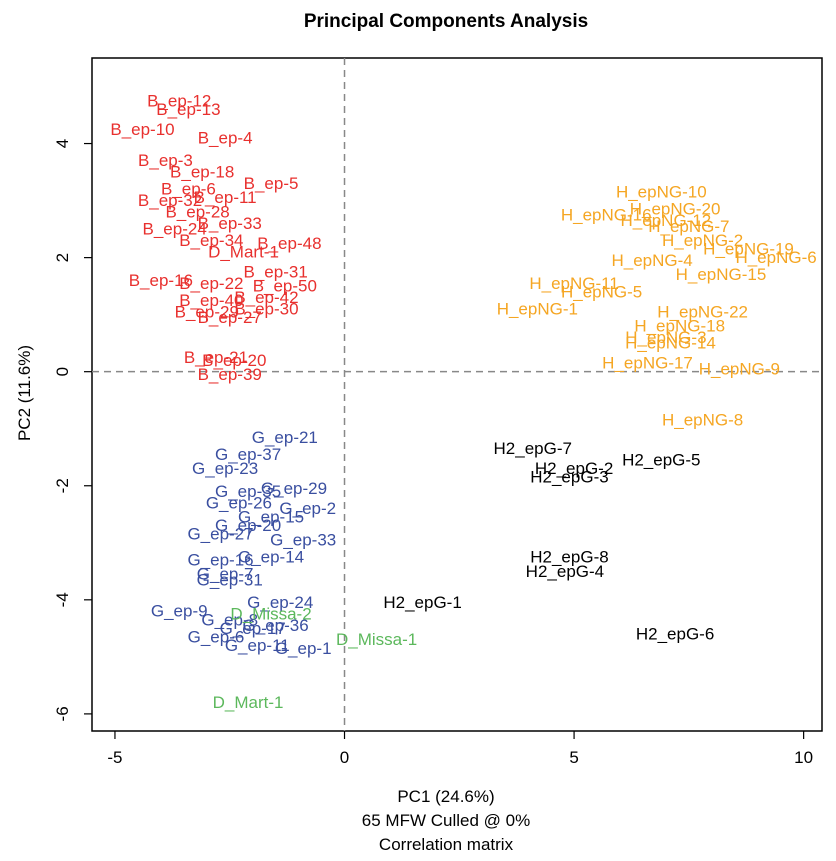 The width and height of the screenshot is (836, 861). I want to click on point-label: B_ep-42, so click(266, 297).